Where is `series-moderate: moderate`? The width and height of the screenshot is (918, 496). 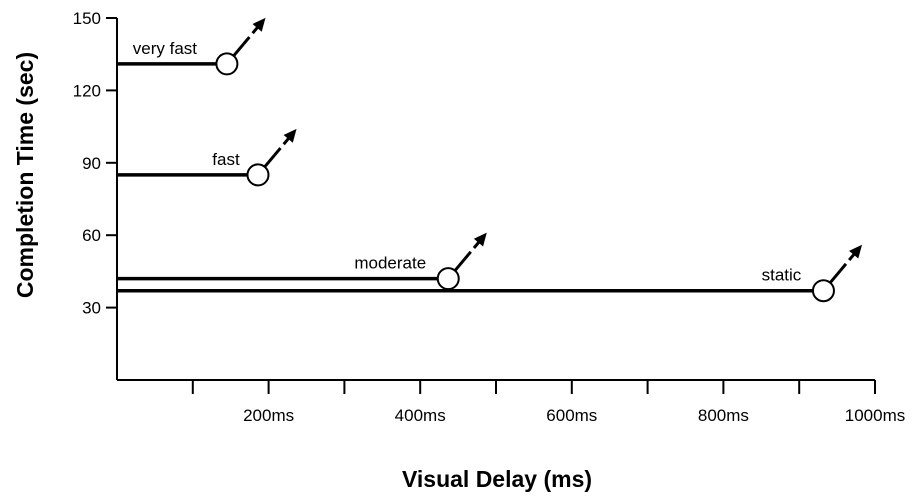 series-moderate: moderate is located at coordinates (302, 261).